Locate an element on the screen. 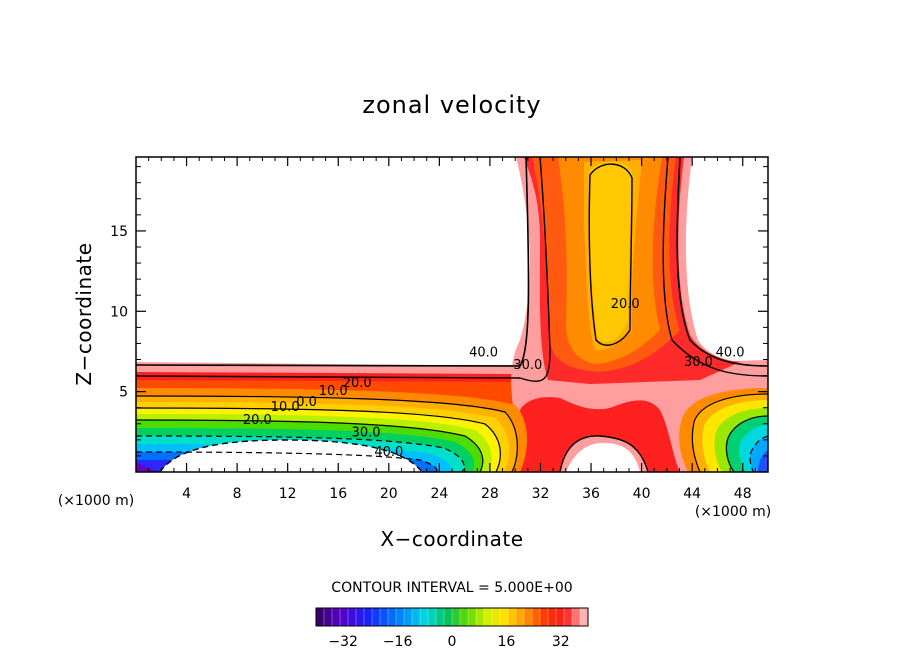 The image size is (904, 658). colorbar-tick-label: −32 is located at coordinates (343, 642).